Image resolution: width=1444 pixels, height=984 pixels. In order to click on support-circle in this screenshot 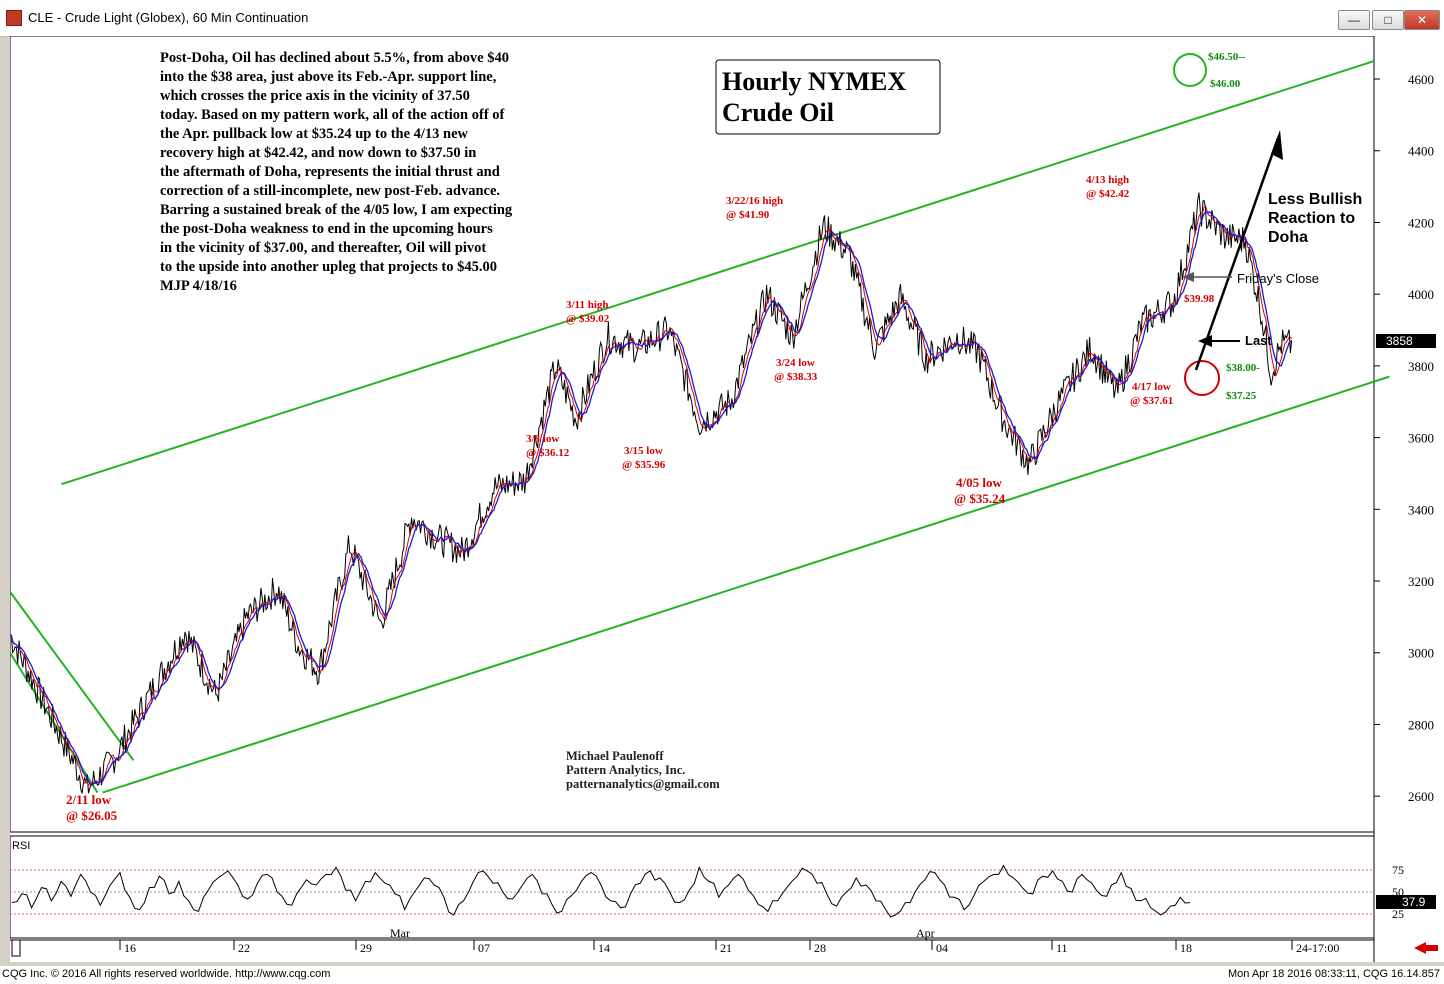, I will do `click(1202, 378)`.